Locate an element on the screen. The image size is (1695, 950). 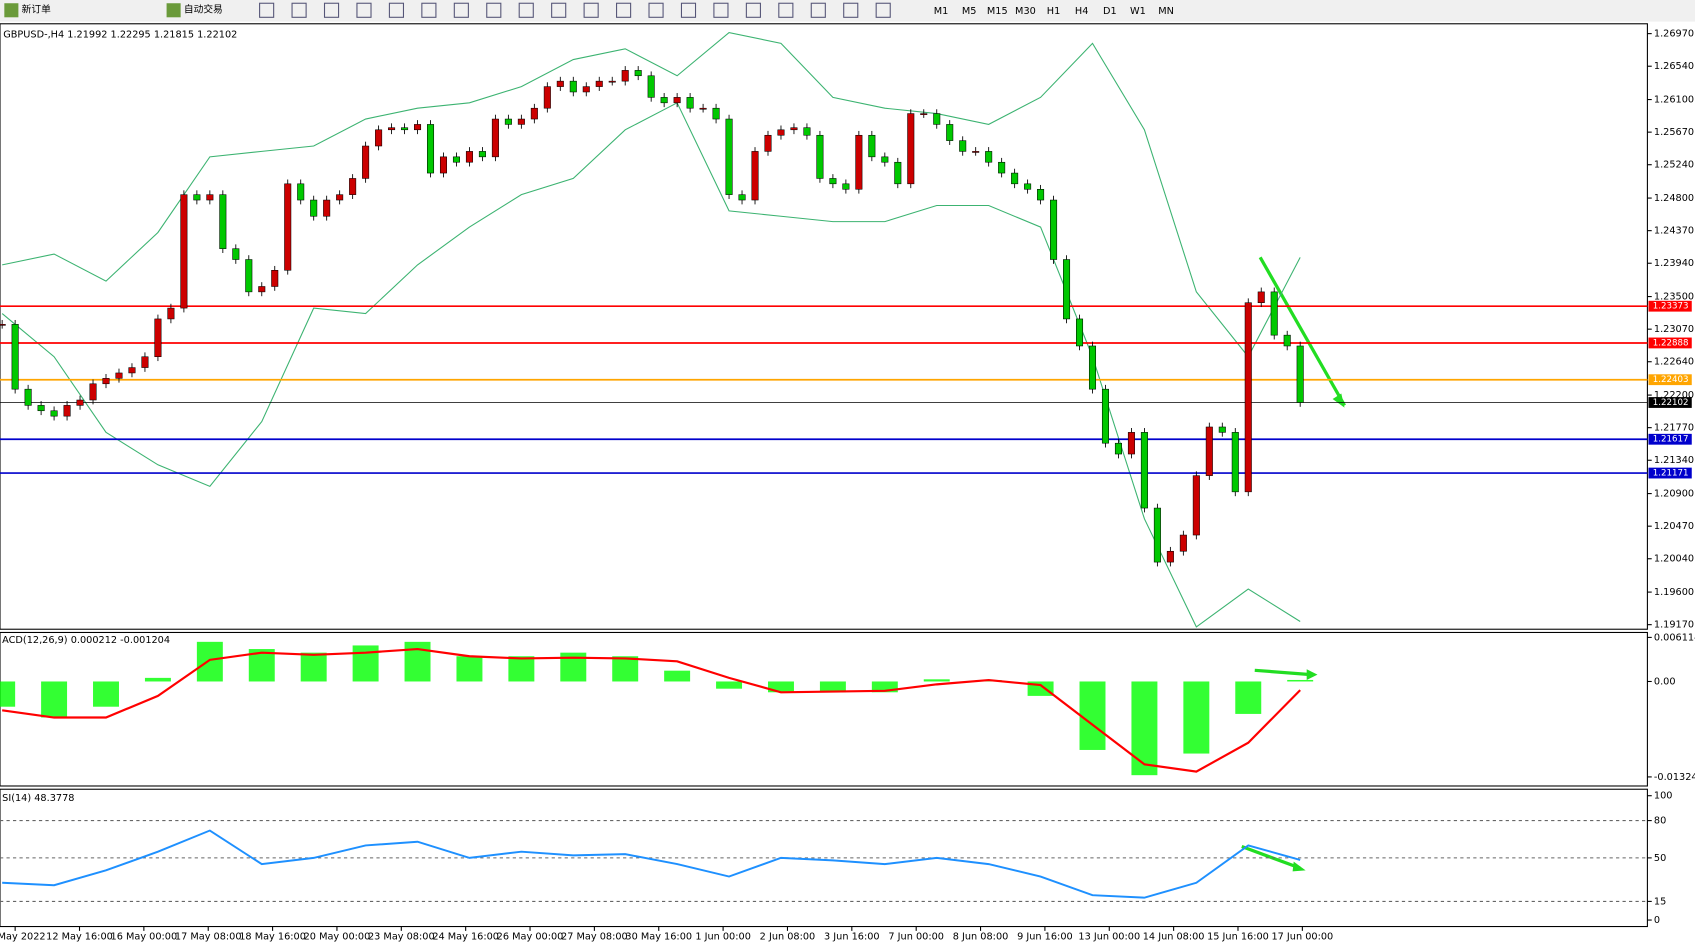
level-label: 1.22403 is located at coordinates (1671, 380).